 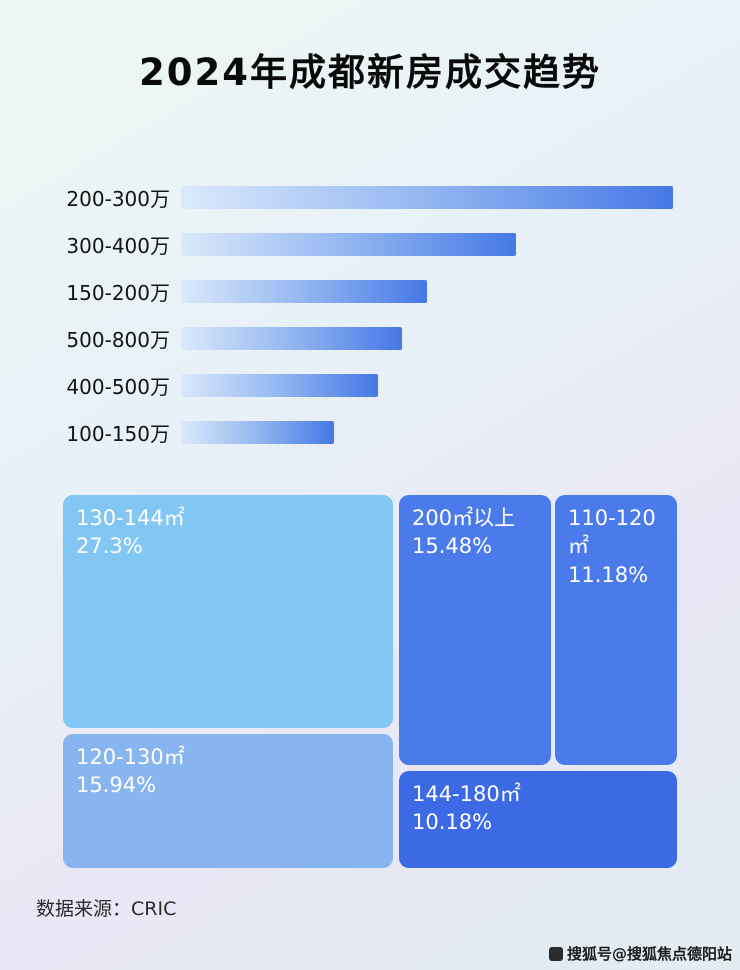 I want to click on bar-row: 400-500万, so click(x=365, y=386).